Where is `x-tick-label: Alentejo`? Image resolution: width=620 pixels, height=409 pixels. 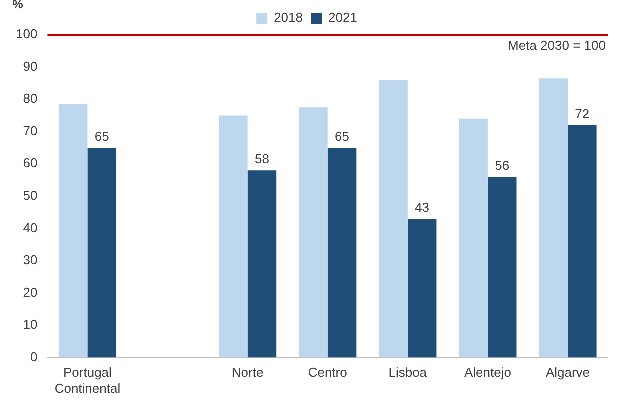
x-tick-label: Alentejo is located at coordinates (488, 372).